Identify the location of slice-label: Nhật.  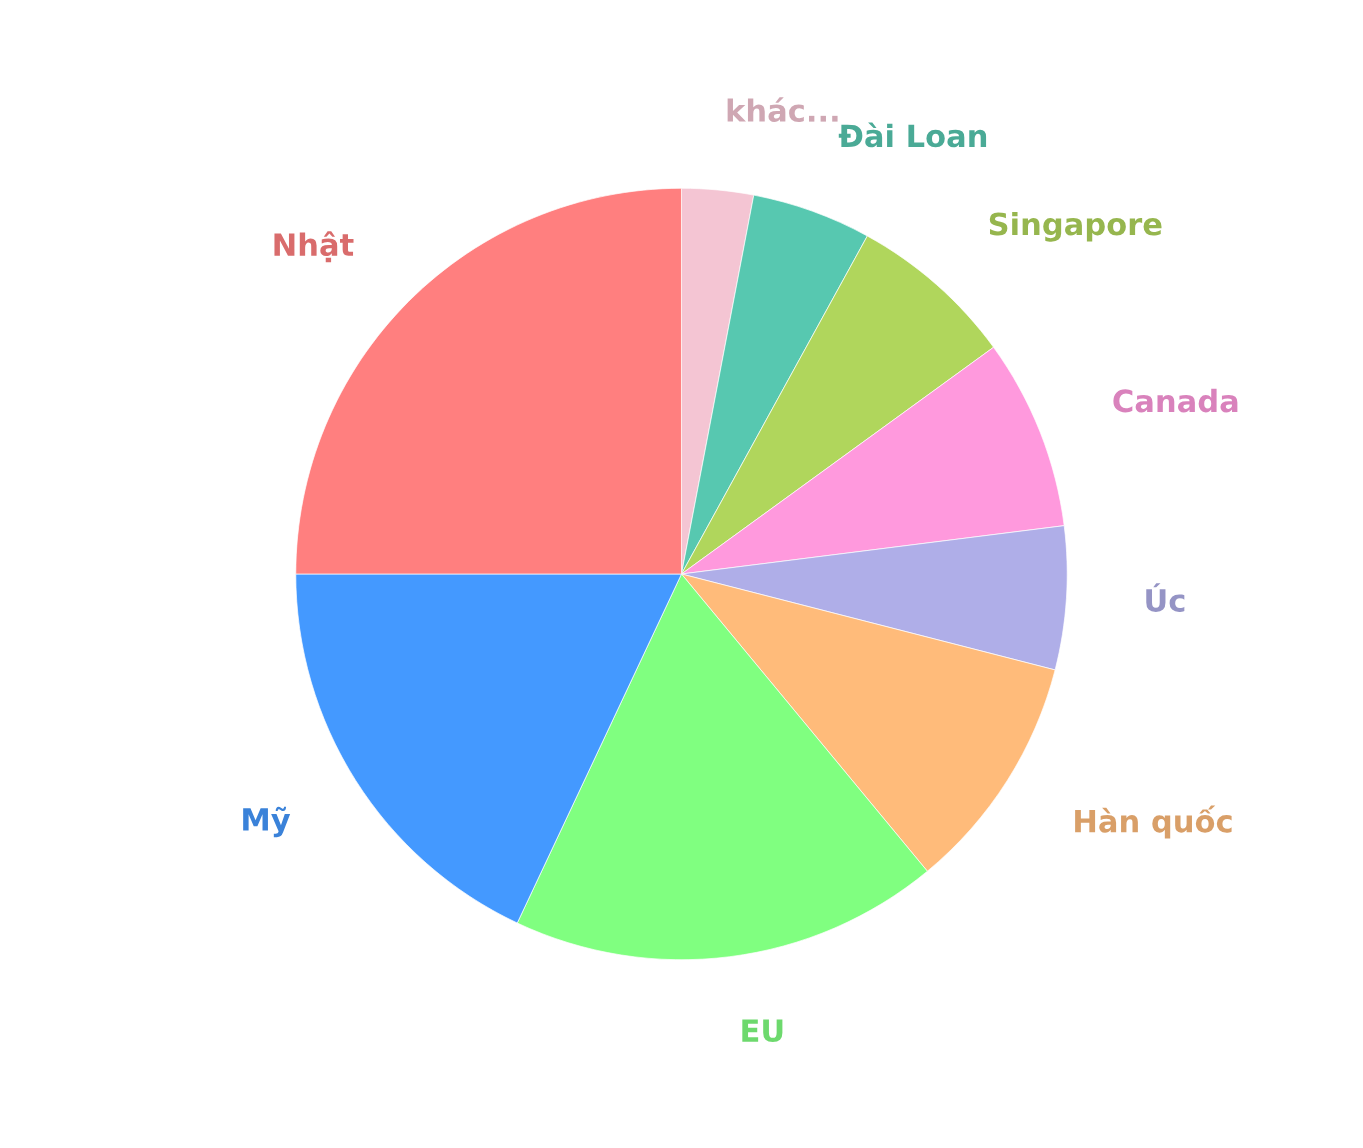
(314, 247).